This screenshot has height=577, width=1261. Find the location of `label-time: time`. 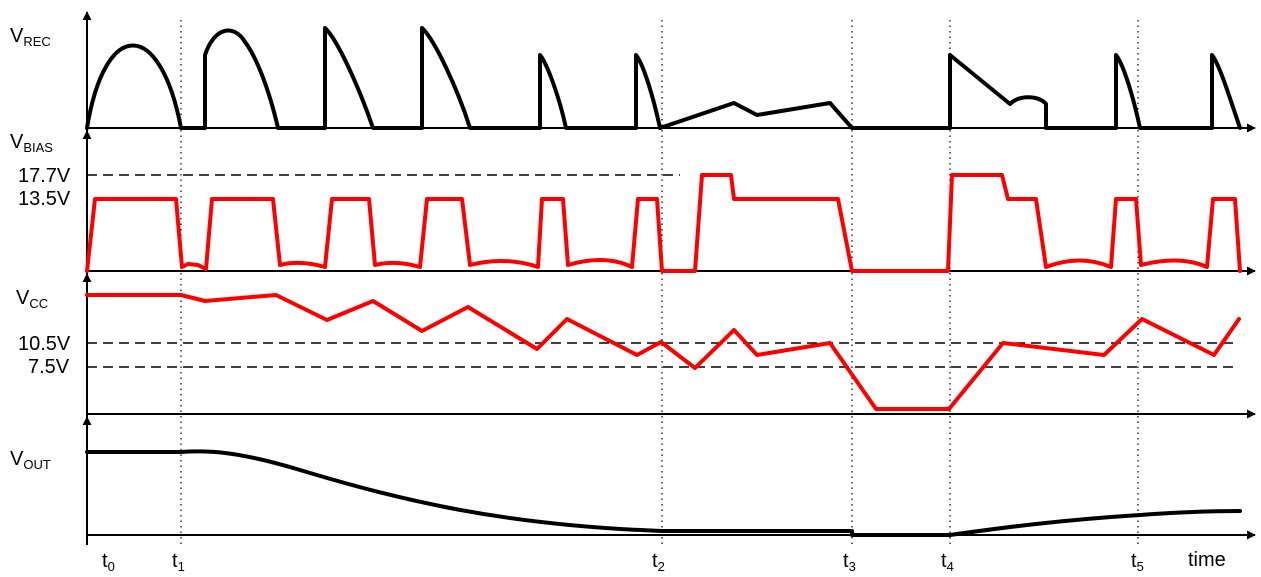

label-time: time is located at coordinates (1207, 560).